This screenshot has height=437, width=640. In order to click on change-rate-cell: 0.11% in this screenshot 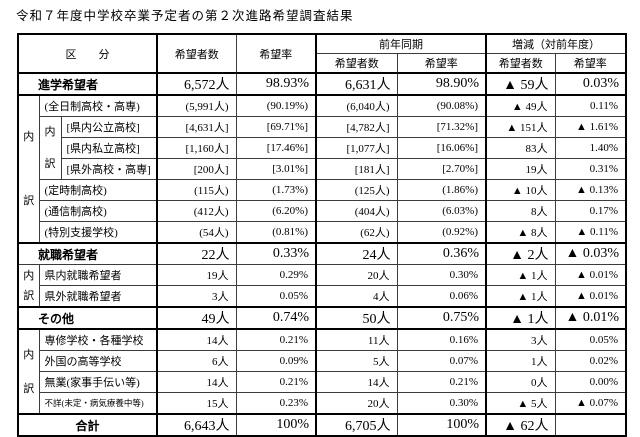, I will do `click(590, 105)`.